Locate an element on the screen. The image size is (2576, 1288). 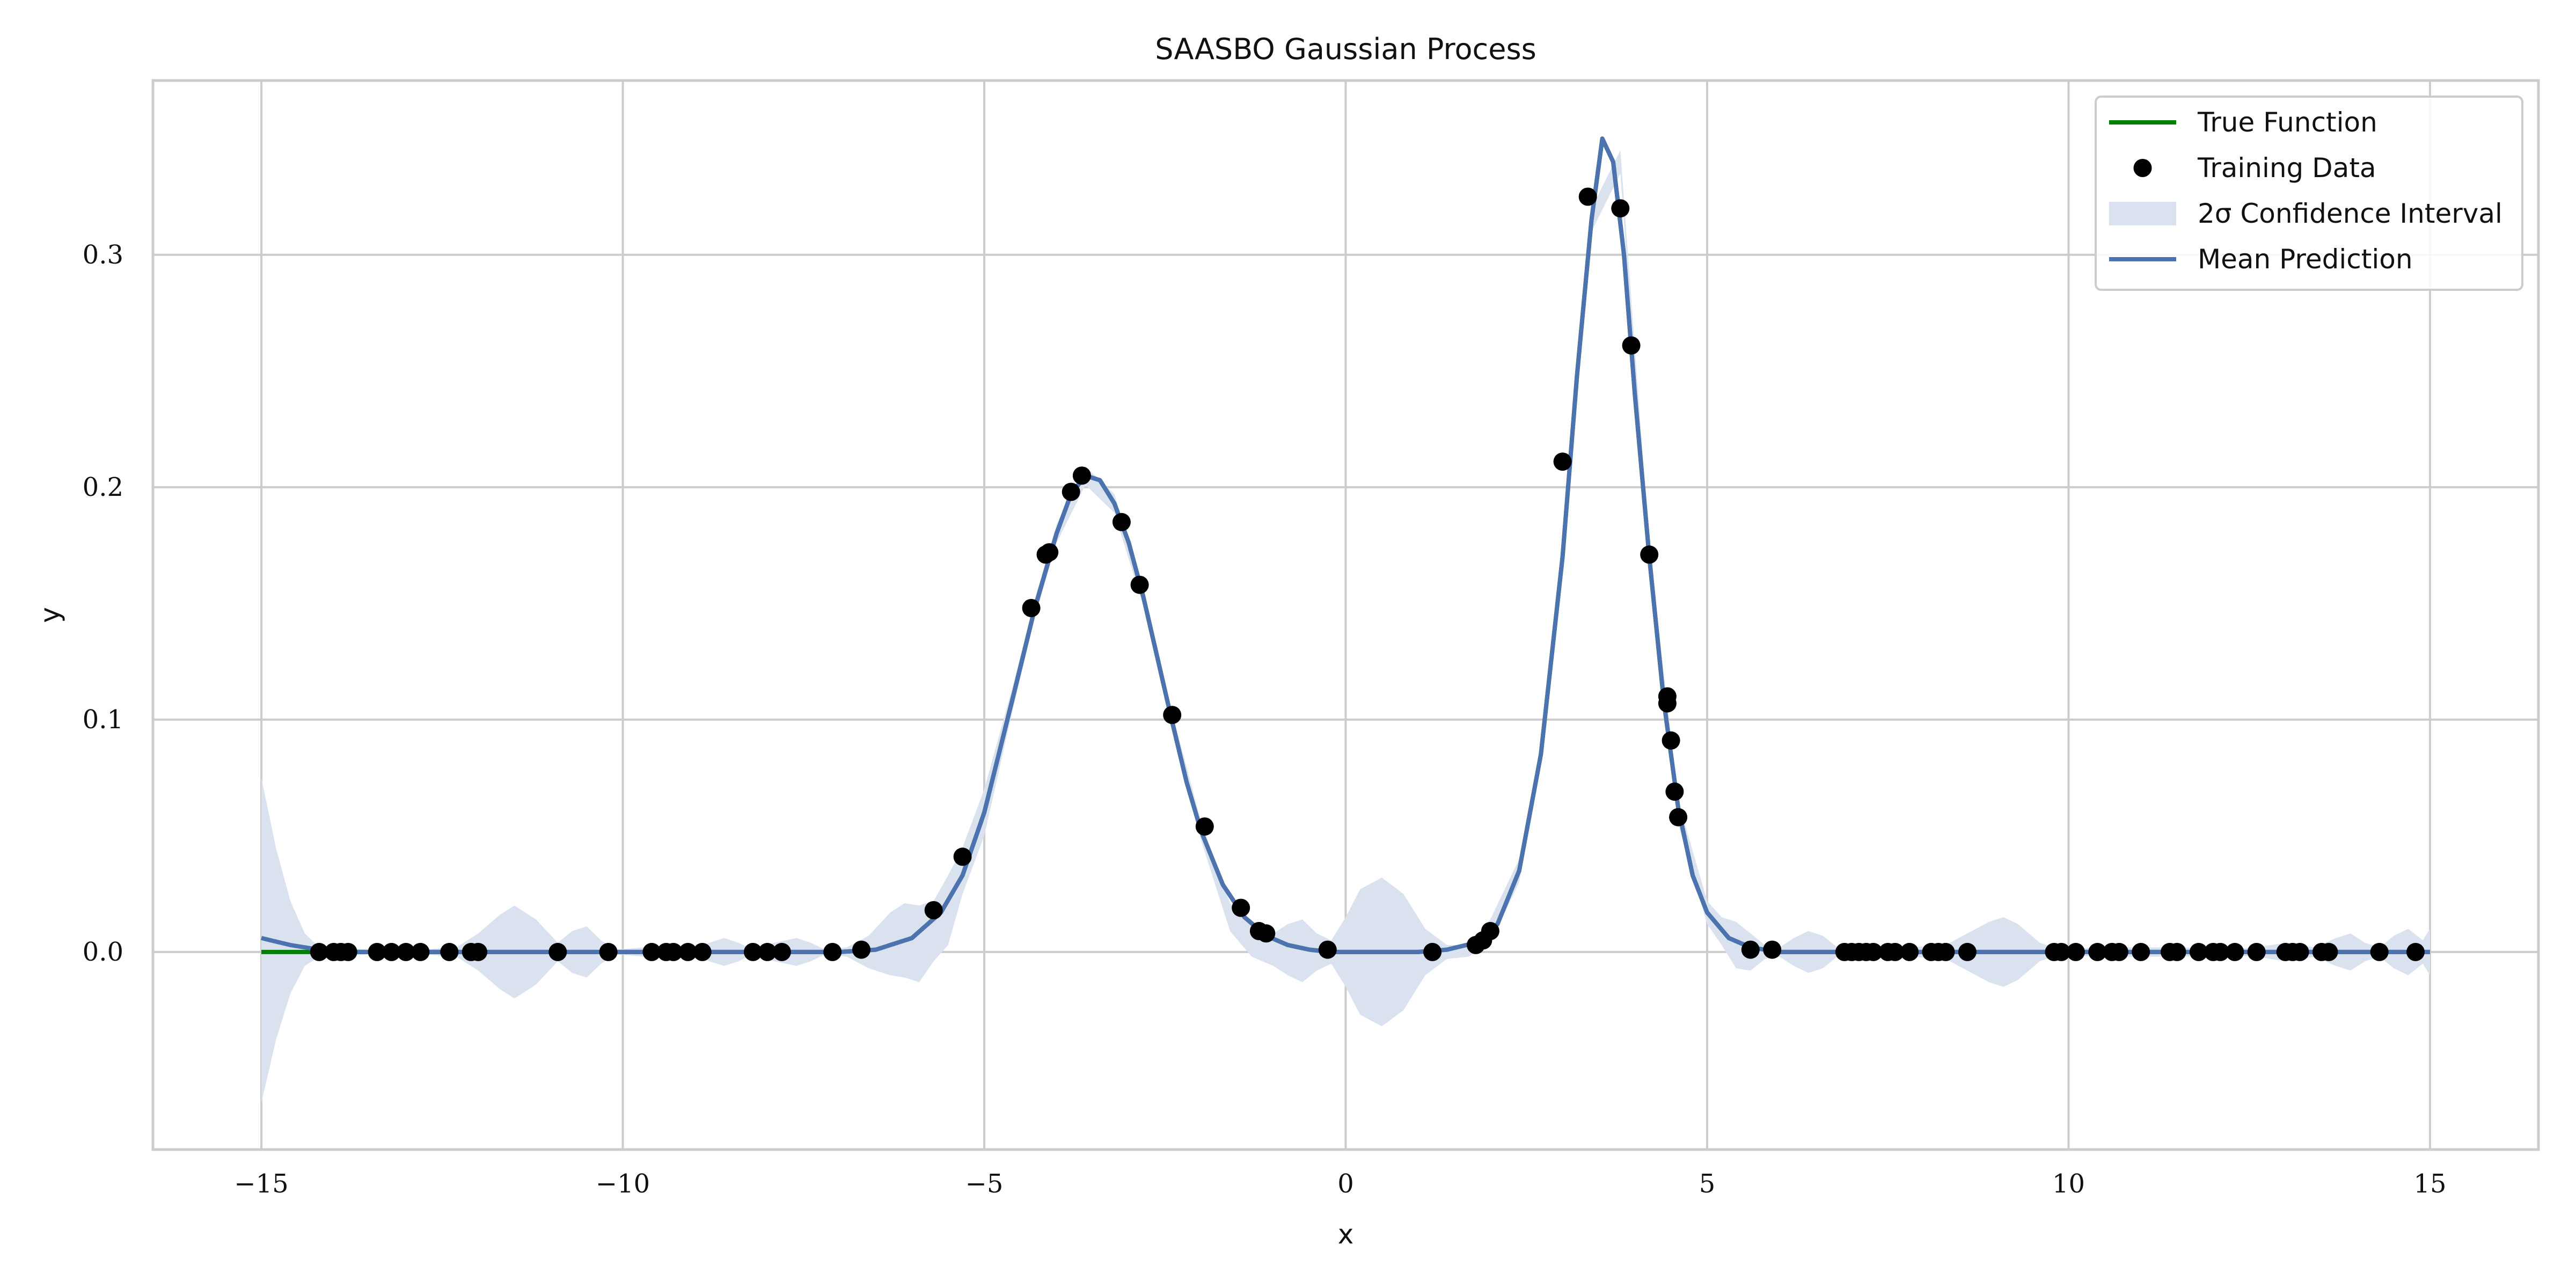
y-tick-label: 0.0 is located at coordinates (103, 952).